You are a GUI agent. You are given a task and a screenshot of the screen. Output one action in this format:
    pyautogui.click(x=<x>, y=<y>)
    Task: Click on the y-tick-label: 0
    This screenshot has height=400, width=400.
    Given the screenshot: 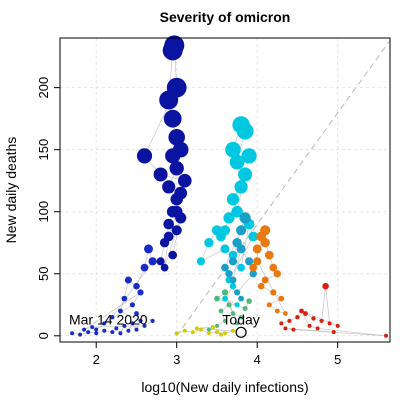 What is the action you would take?
    pyautogui.click(x=43, y=335)
    